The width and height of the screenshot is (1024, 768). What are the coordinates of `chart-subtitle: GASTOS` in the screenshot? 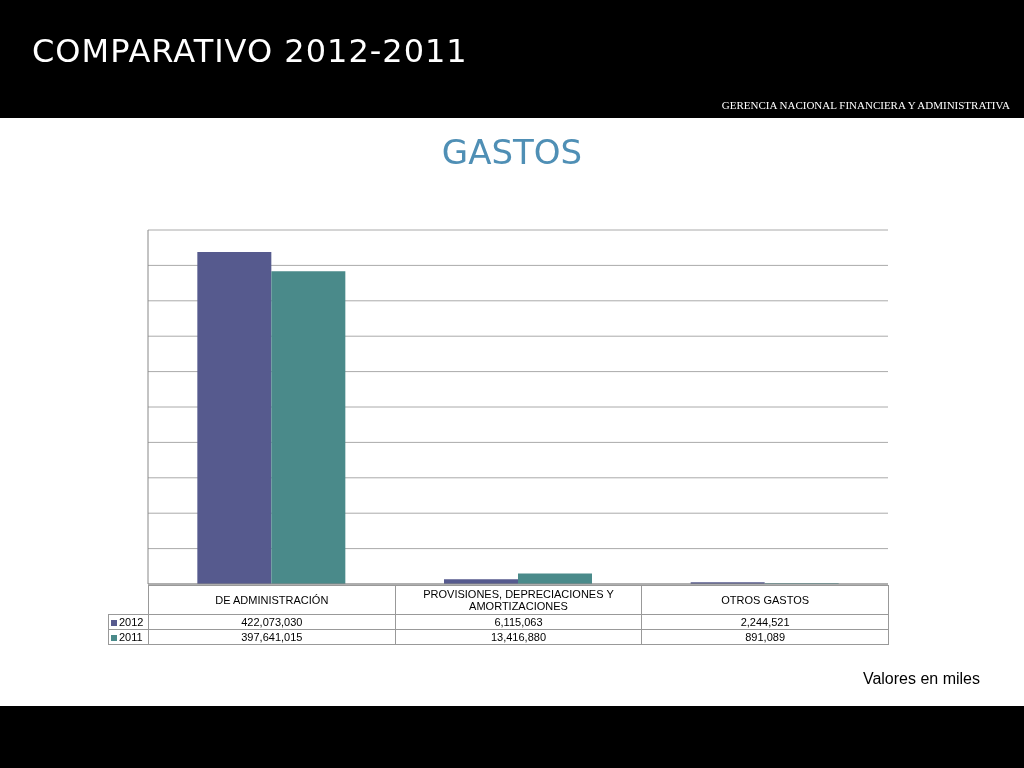 It's located at (512, 152).